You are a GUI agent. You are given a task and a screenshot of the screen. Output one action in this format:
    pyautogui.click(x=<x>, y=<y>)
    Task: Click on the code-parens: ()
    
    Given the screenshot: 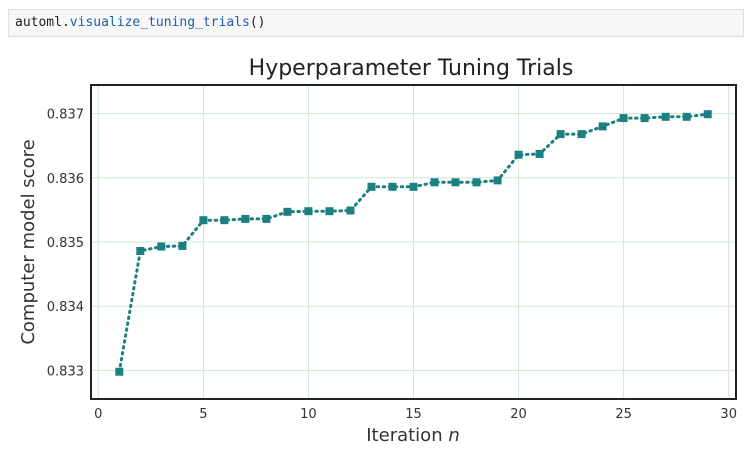 What is the action you would take?
    pyautogui.click(x=257, y=22)
    